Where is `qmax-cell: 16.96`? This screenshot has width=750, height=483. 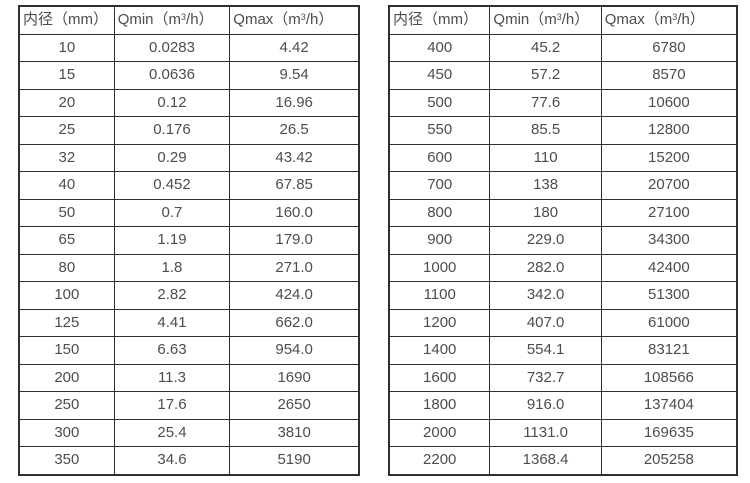
qmax-cell: 16.96 is located at coordinates (294, 102).